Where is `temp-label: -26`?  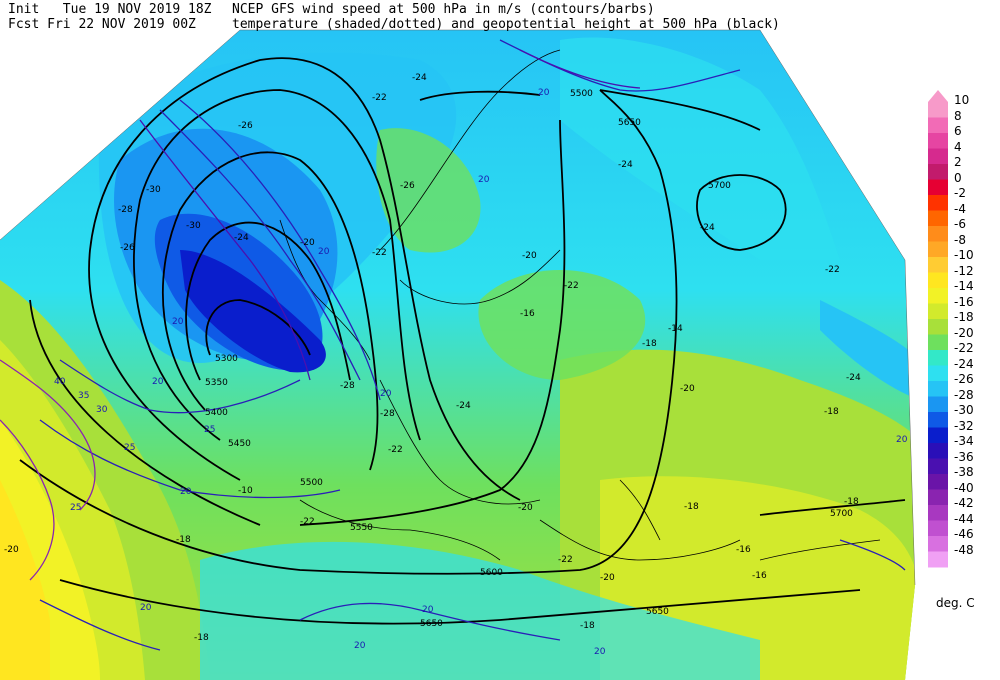 temp-label: -26 is located at coordinates (127, 248).